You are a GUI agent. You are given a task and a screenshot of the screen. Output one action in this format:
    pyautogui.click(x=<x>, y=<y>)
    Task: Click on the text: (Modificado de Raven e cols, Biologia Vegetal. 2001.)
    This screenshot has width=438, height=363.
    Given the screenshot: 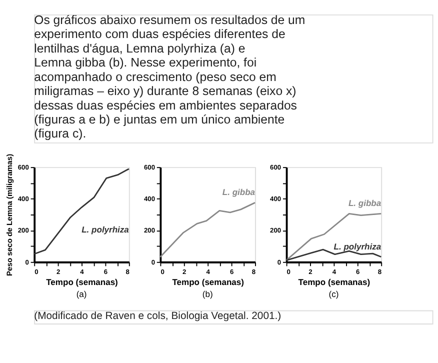 What is the action you would take?
    pyautogui.click(x=158, y=316)
    